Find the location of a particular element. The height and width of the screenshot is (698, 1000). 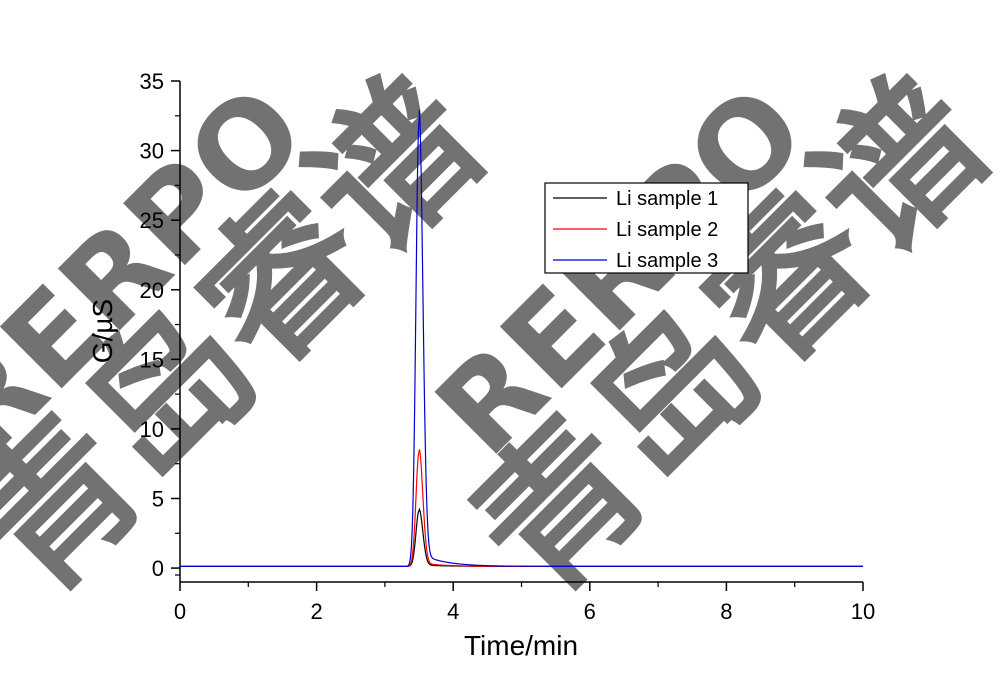

y-tick-label: 25 is located at coordinates (152, 220).